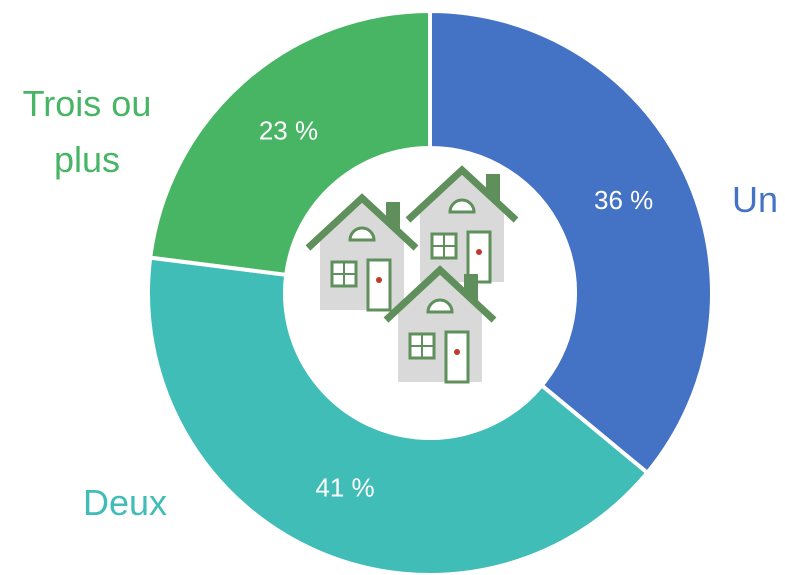 The width and height of the screenshot is (785, 575). What do you see at coordinates (755, 199) in the screenshot?
I see `category-label: Un` at bounding box center [755, 199].